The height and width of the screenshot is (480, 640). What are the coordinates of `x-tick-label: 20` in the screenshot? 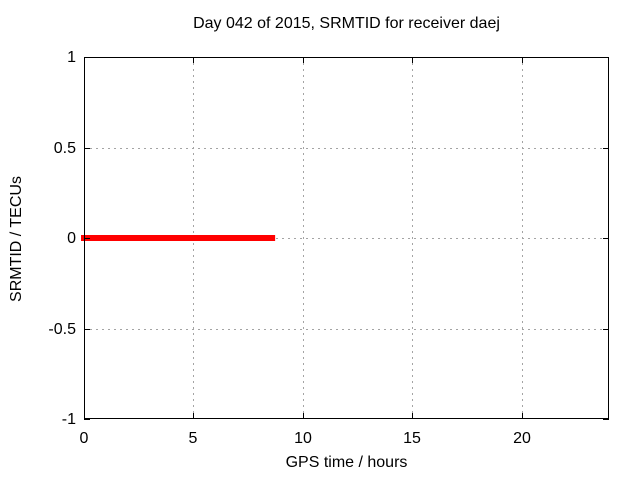 It's located at (522, 438).